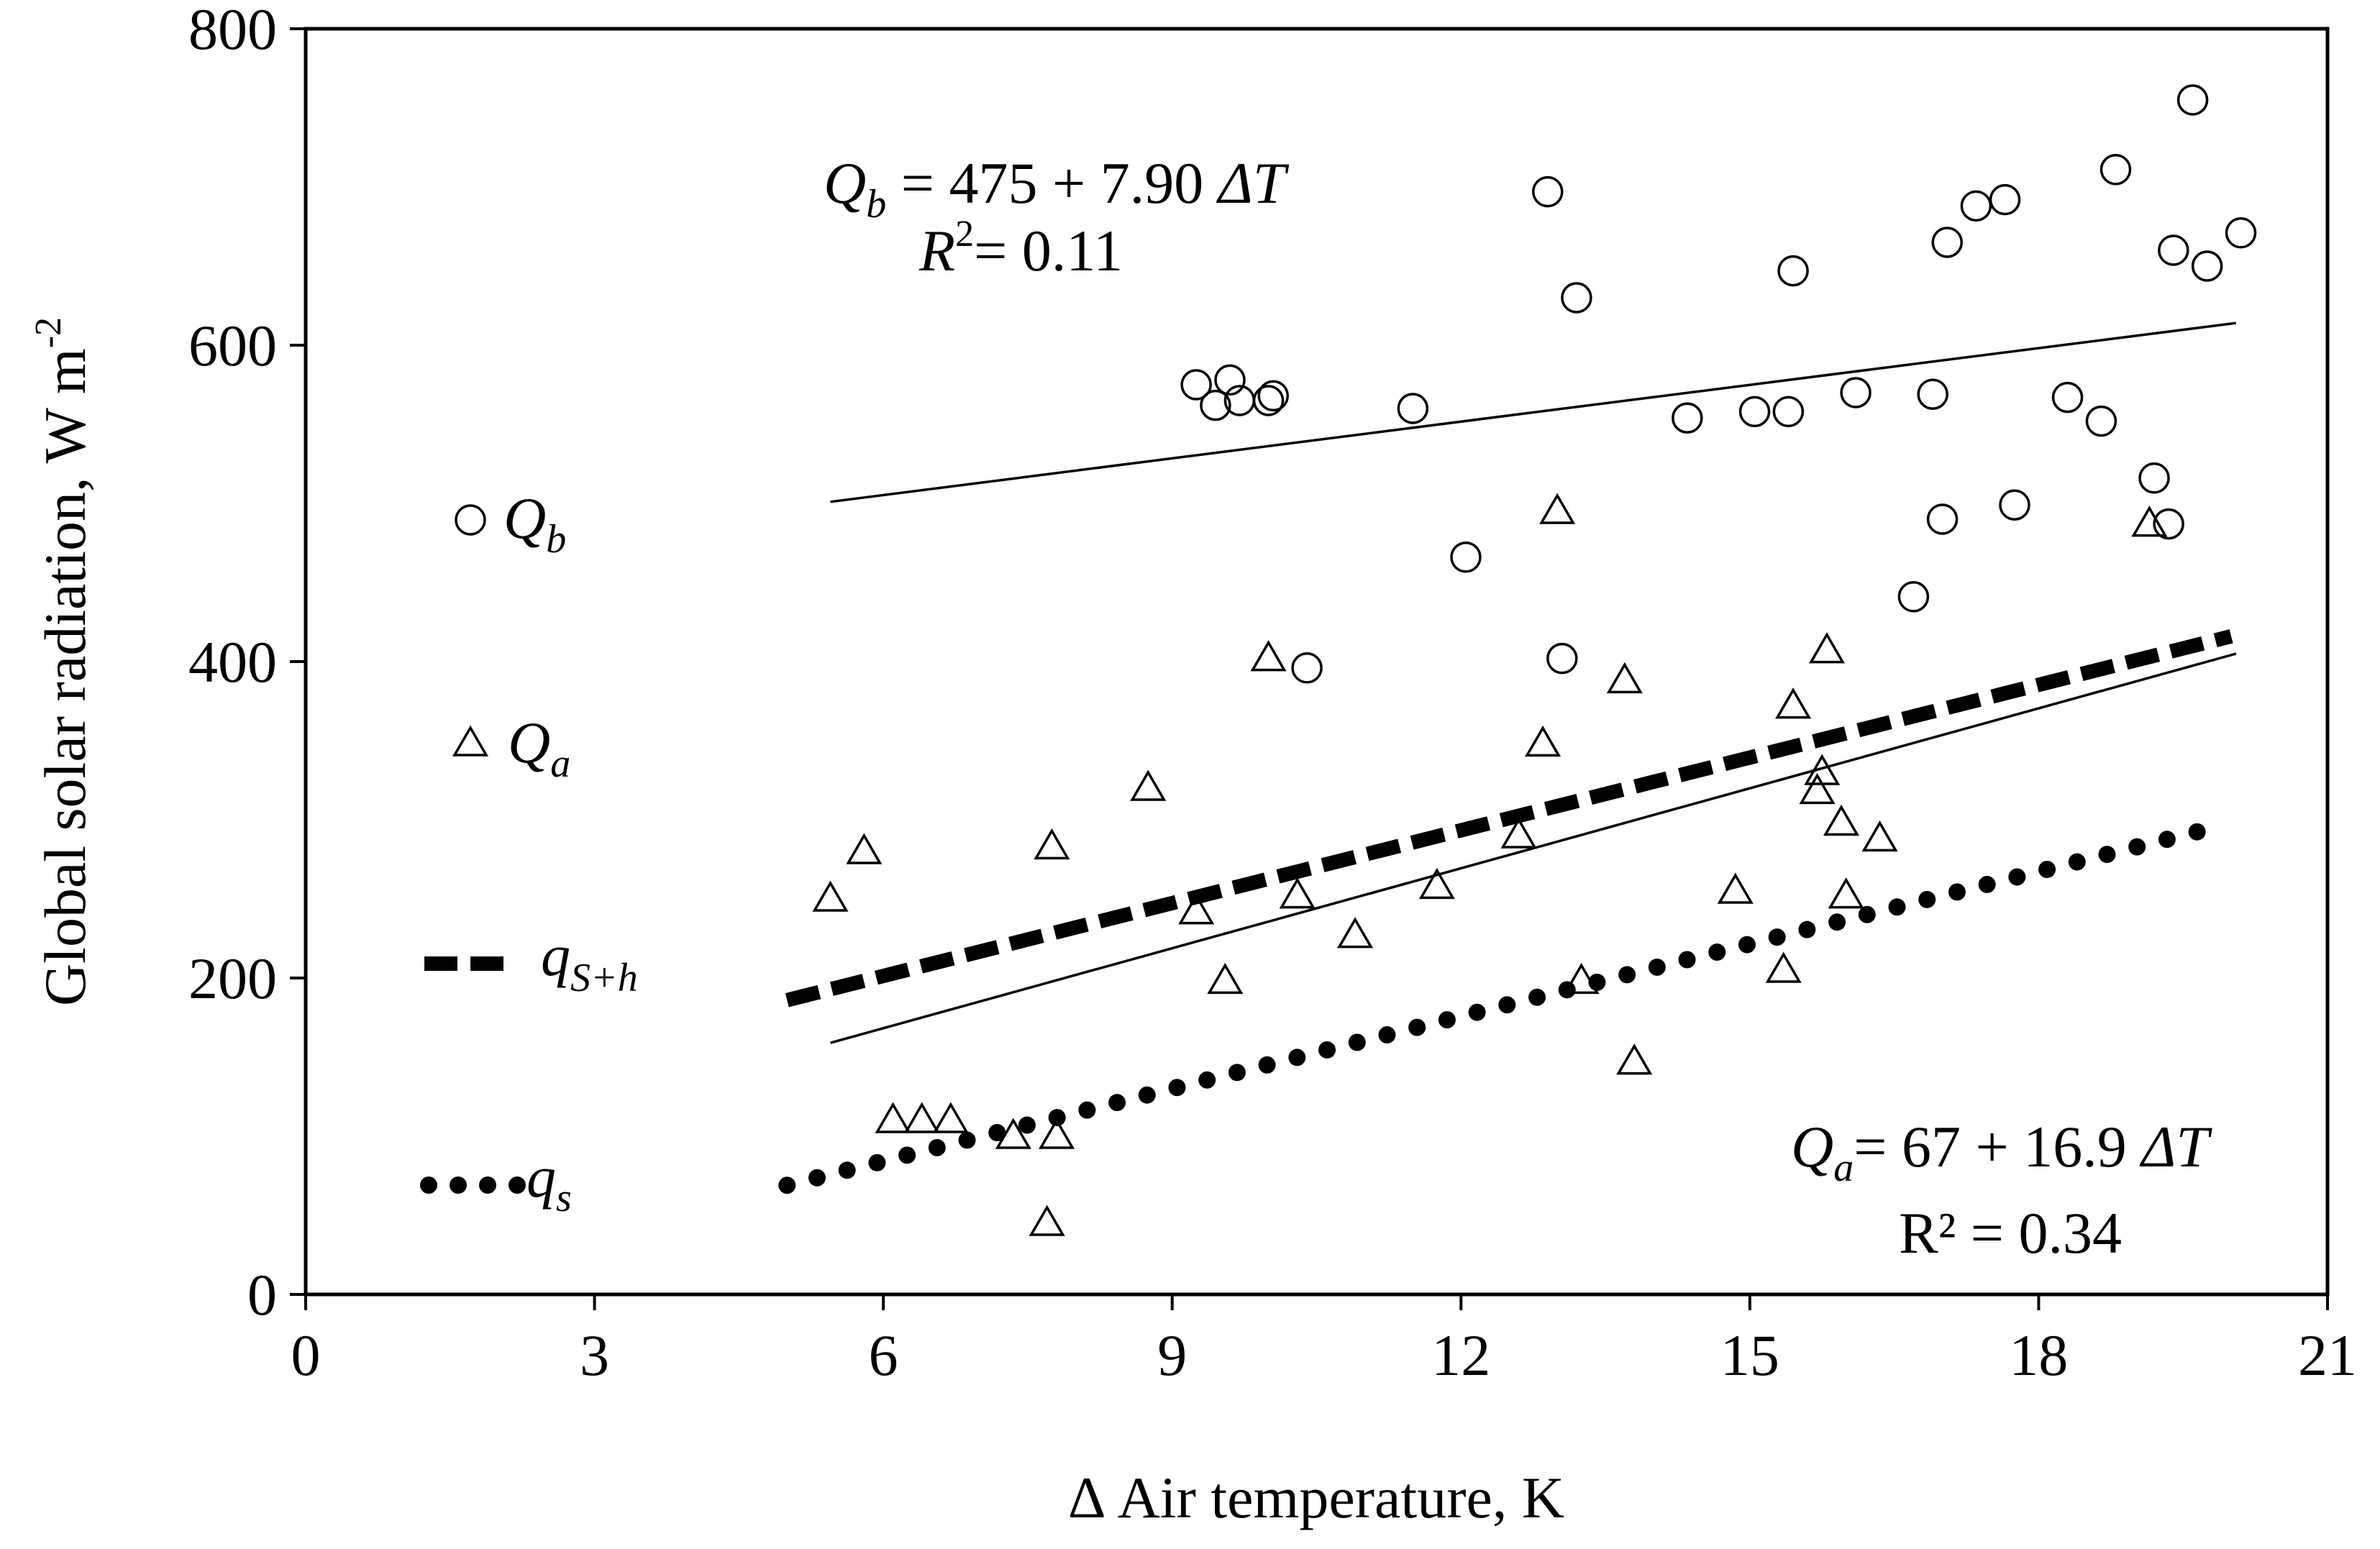 The width and height of the screenshot is (2380, 1549). What do you see at coordinates (534, 523) in the screenshot?
I see `legend-qb-label: Qb` at bounding box center [534, 523].